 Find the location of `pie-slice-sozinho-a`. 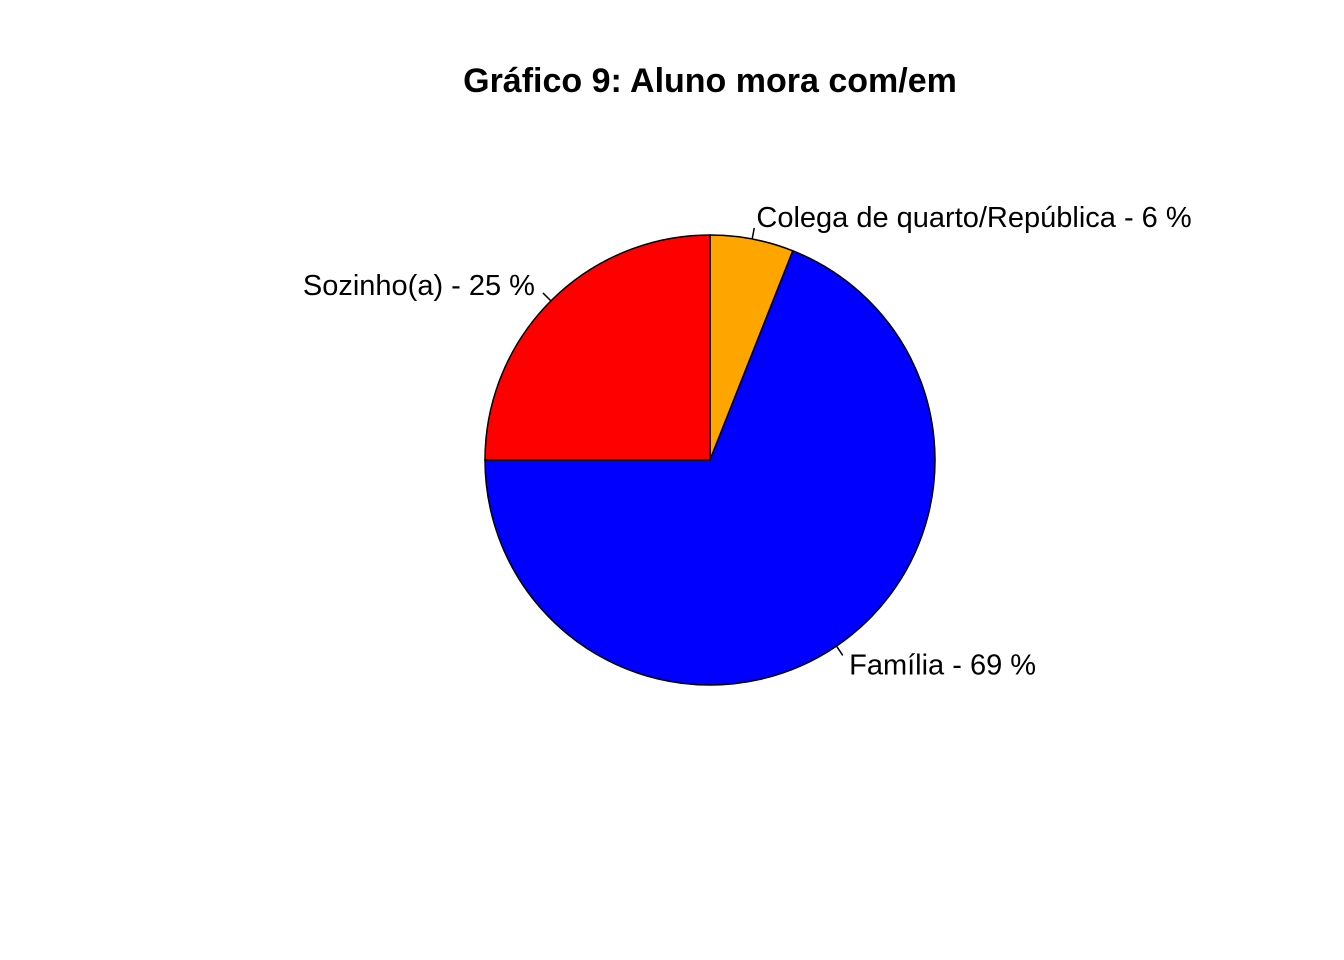

pie-slice-sozinho-a is located at coordinates (597, 347).